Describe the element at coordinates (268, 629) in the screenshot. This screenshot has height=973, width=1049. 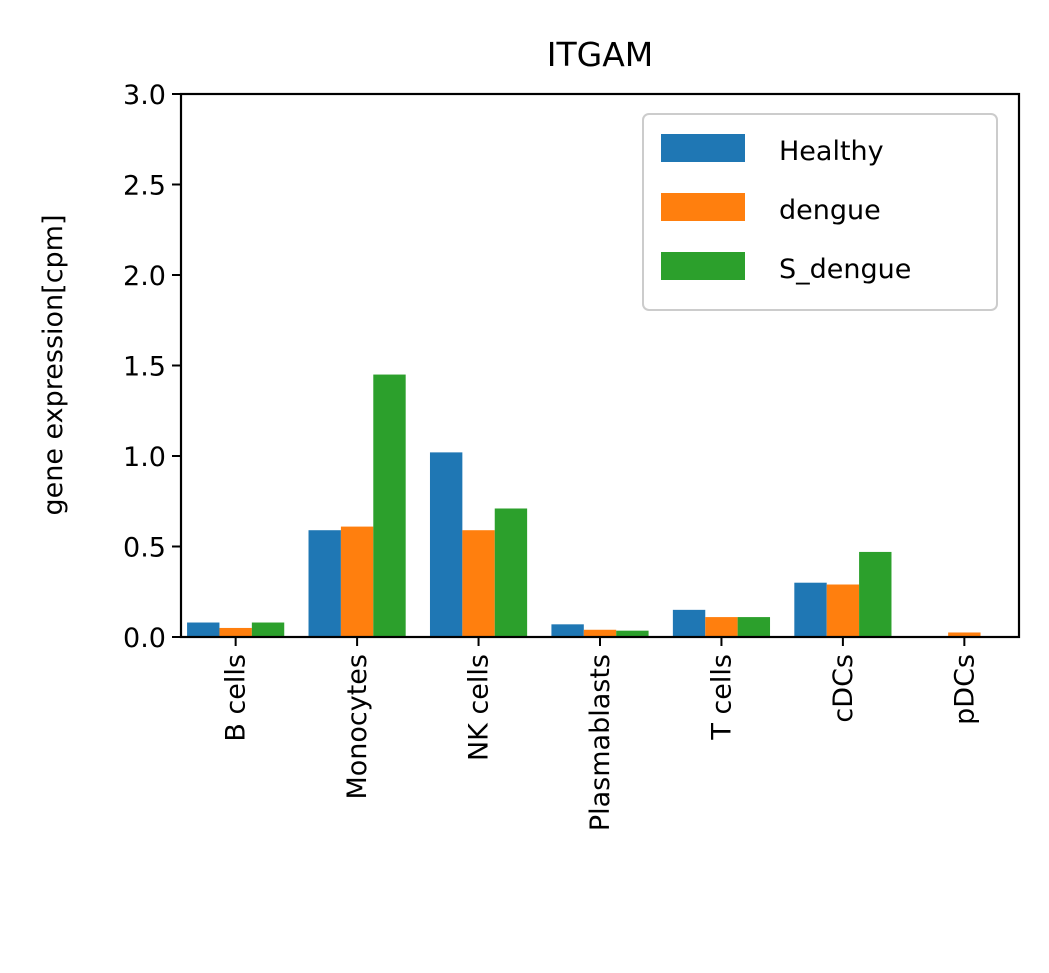
I see `bar-s-dengue-b-cells` at that location.